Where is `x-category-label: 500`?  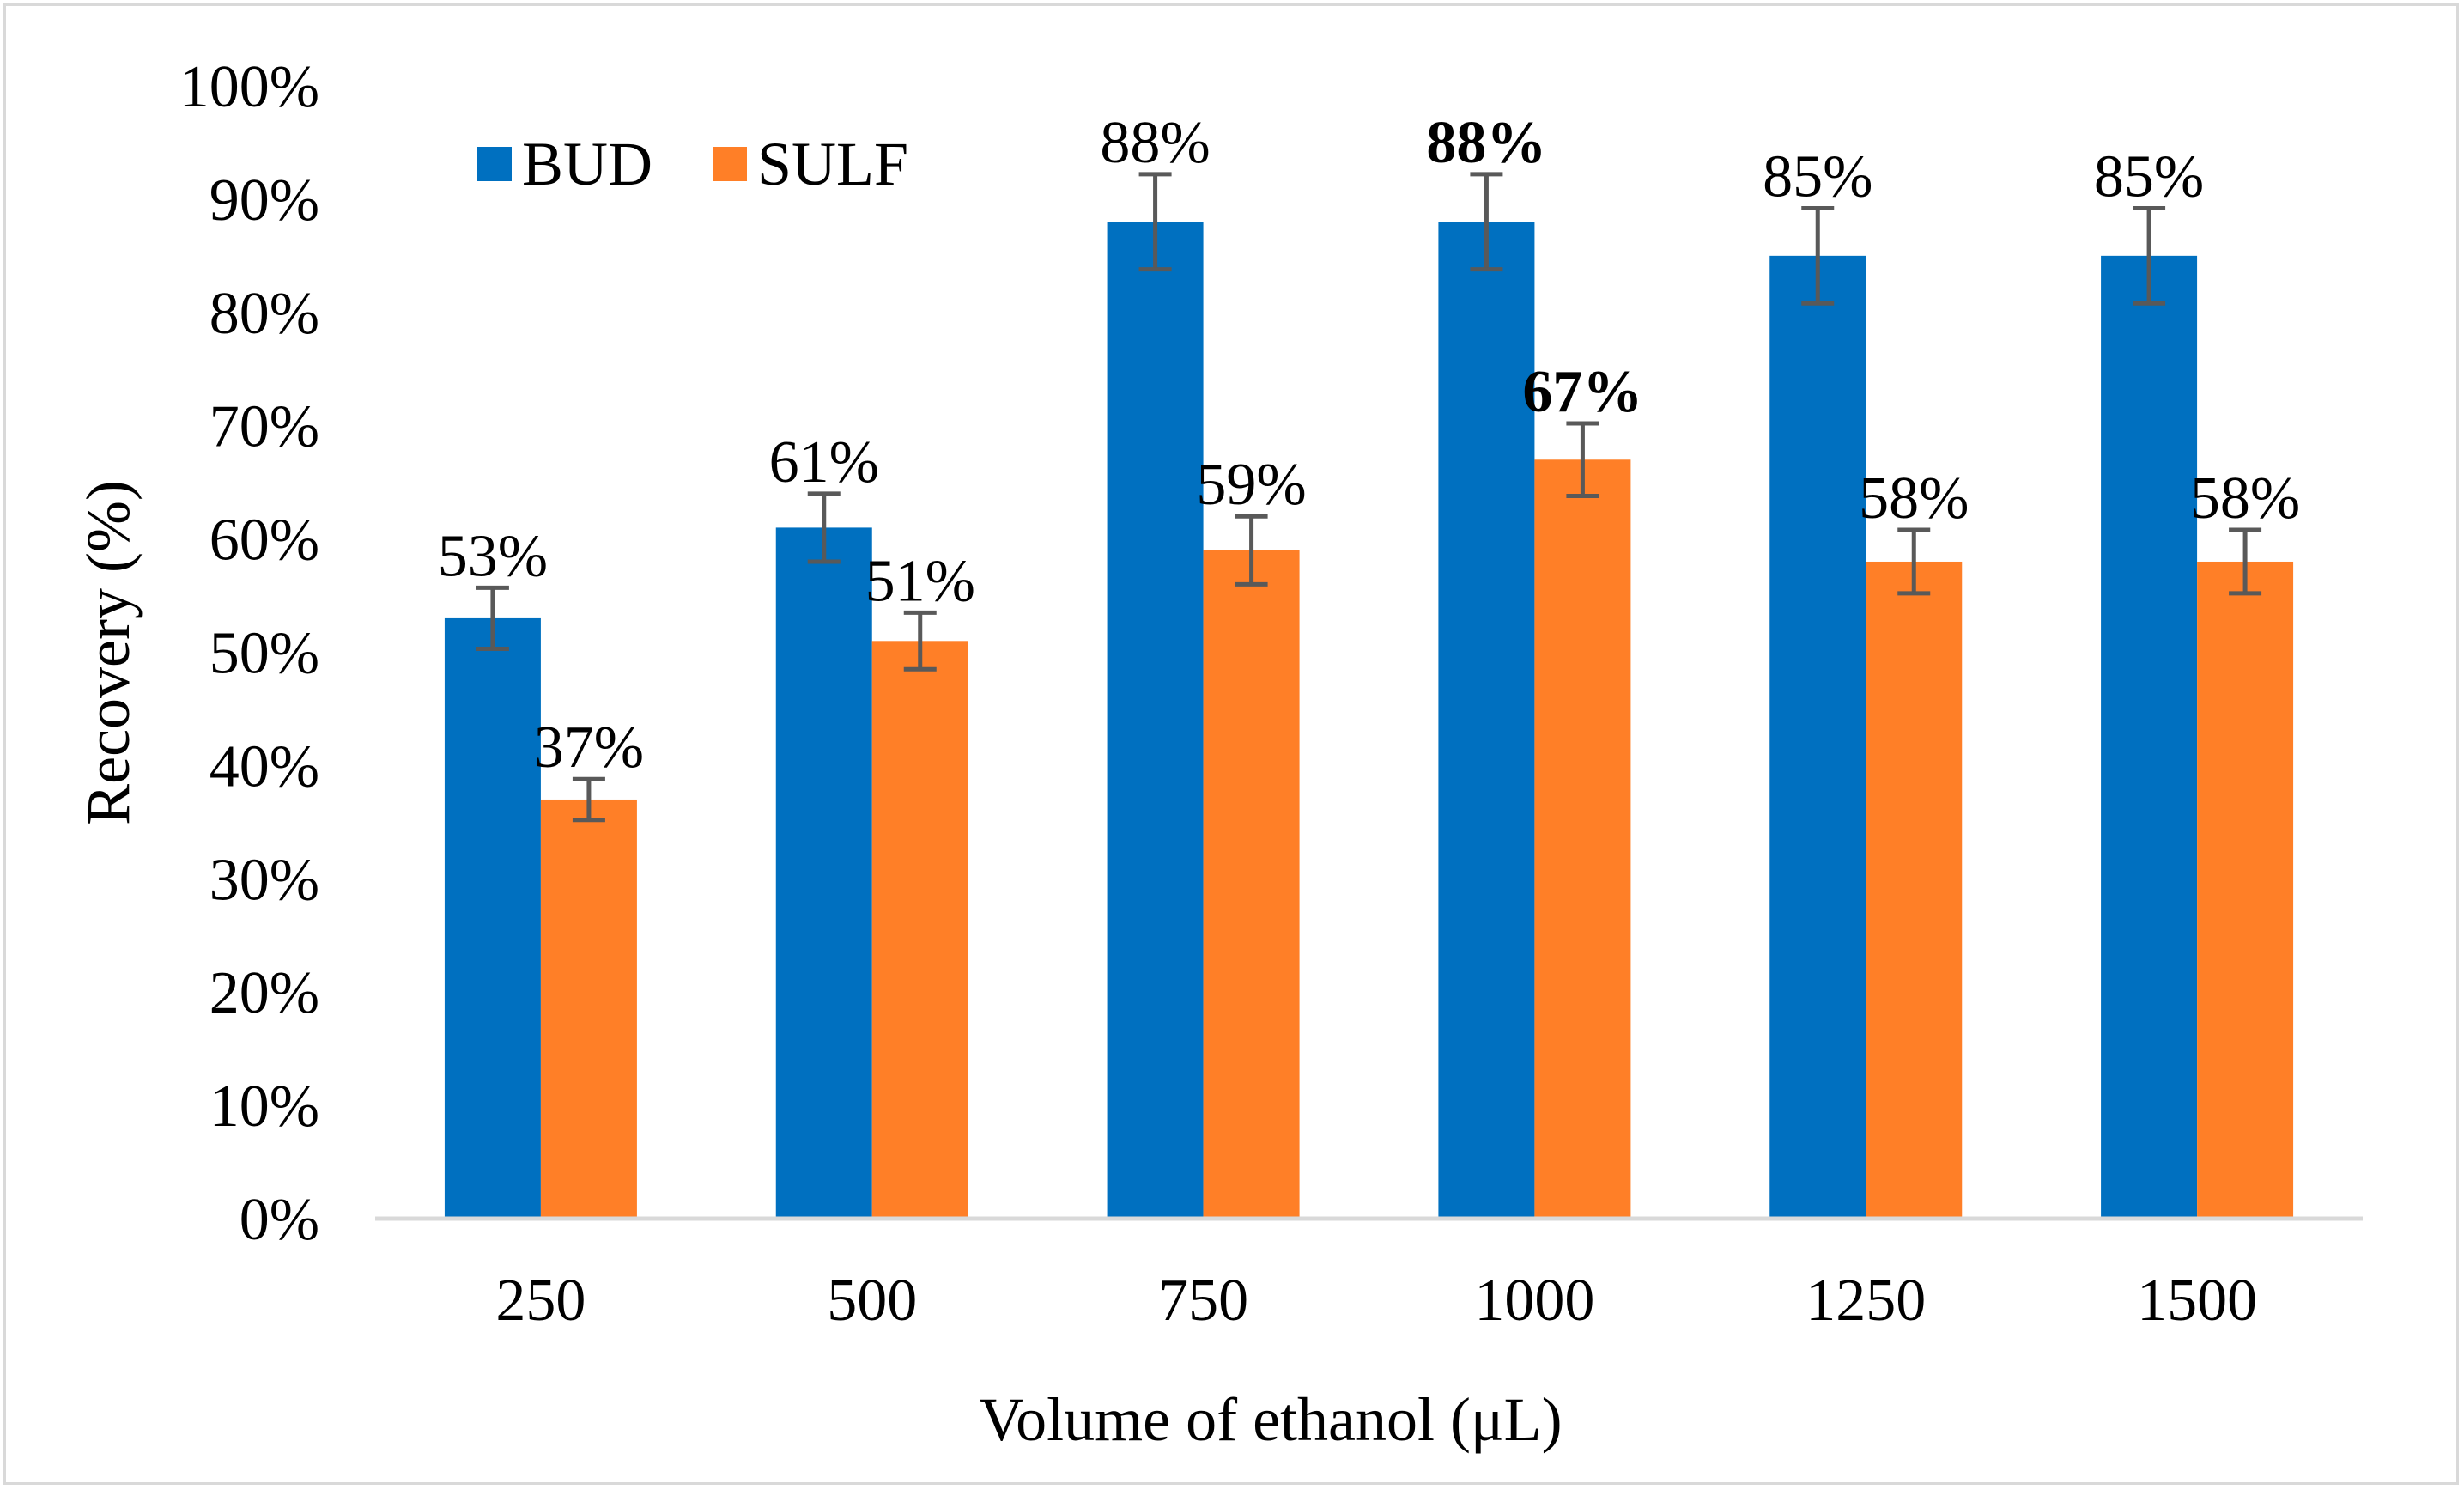 x-category-label: 500 is located at coordinates (872, 1301).